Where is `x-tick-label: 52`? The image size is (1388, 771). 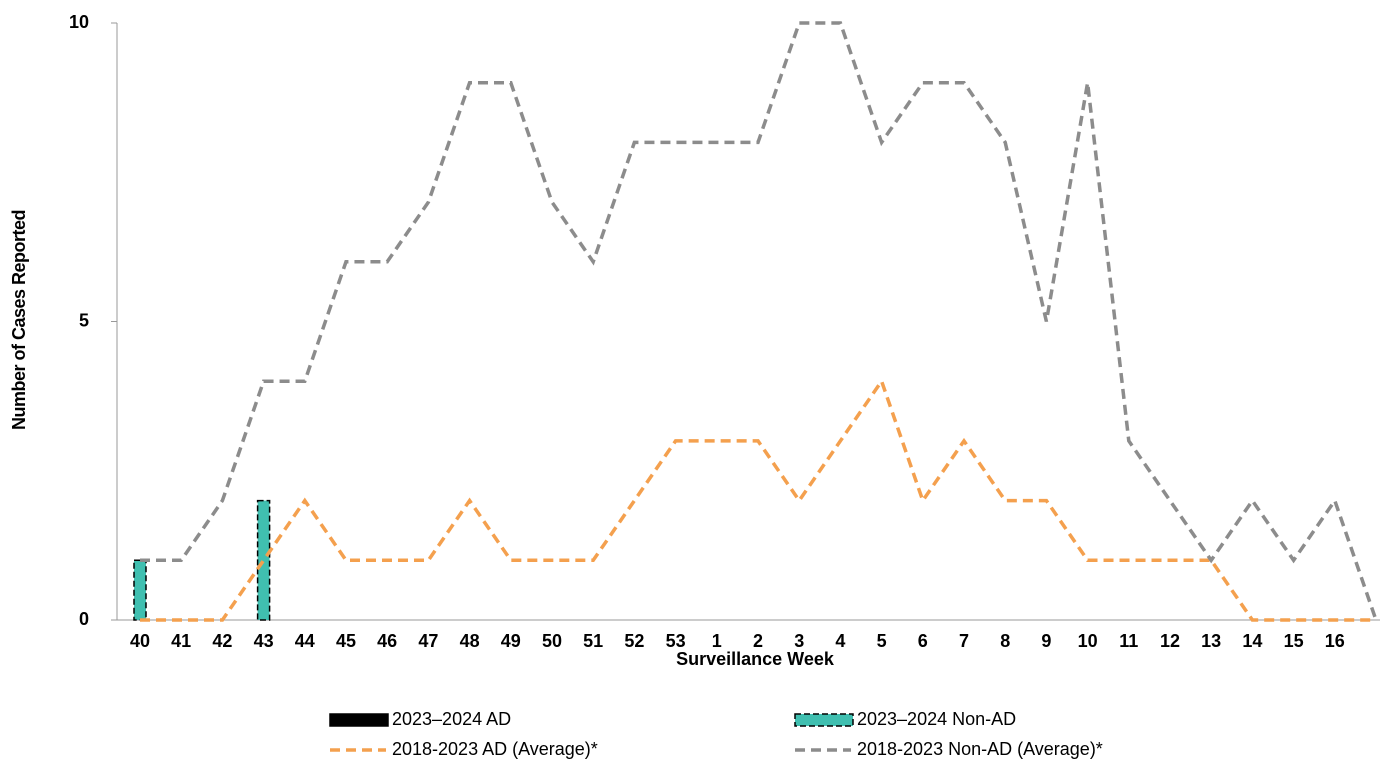 x-tick-label: 52 is located at coordinates (634, 641).